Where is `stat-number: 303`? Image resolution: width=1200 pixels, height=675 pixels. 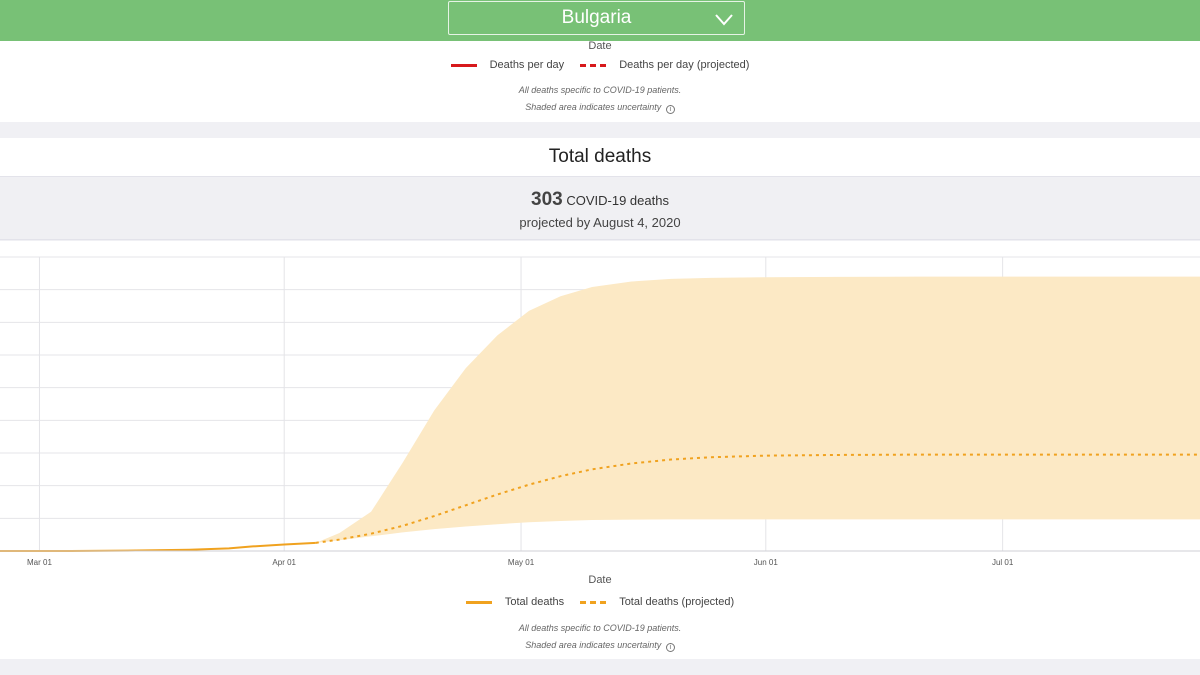 stat-number: 303 is located at coordinates (547, 199).